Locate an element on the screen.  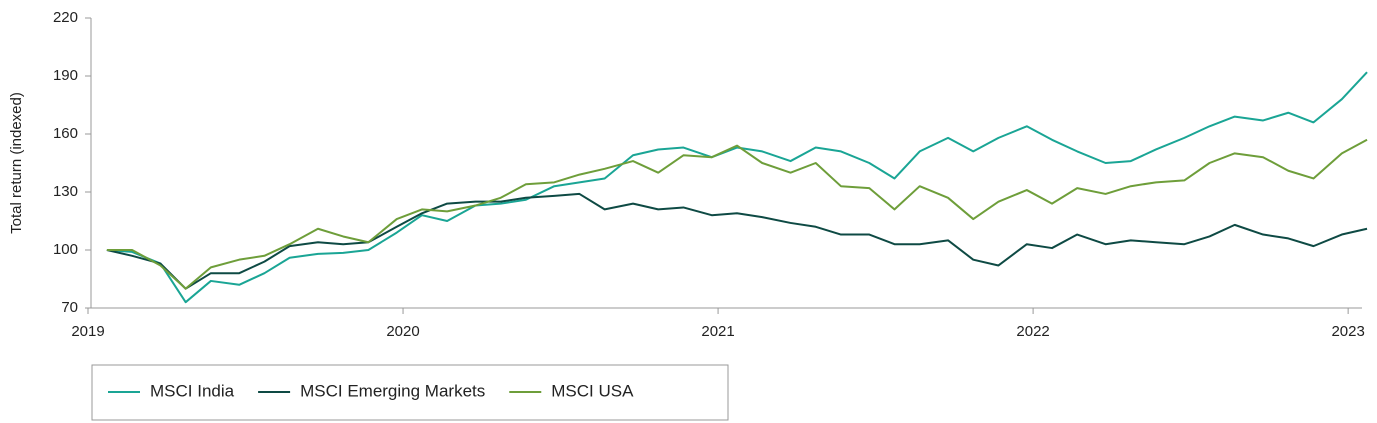
y-tick-label: 190 is located at coordinates (65, 75).